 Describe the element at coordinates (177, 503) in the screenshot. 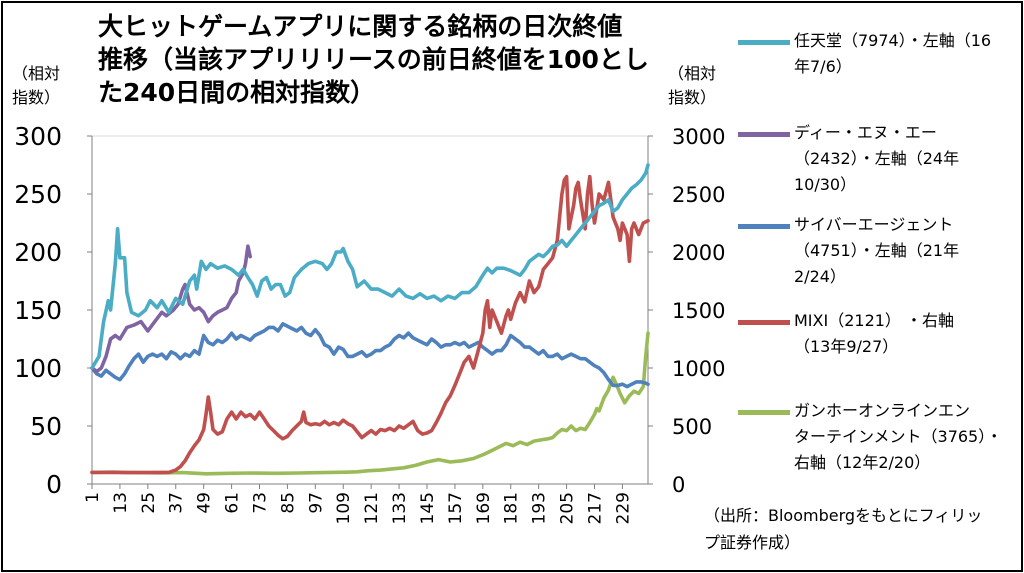

I see `x-tick-label: 37` at that location.